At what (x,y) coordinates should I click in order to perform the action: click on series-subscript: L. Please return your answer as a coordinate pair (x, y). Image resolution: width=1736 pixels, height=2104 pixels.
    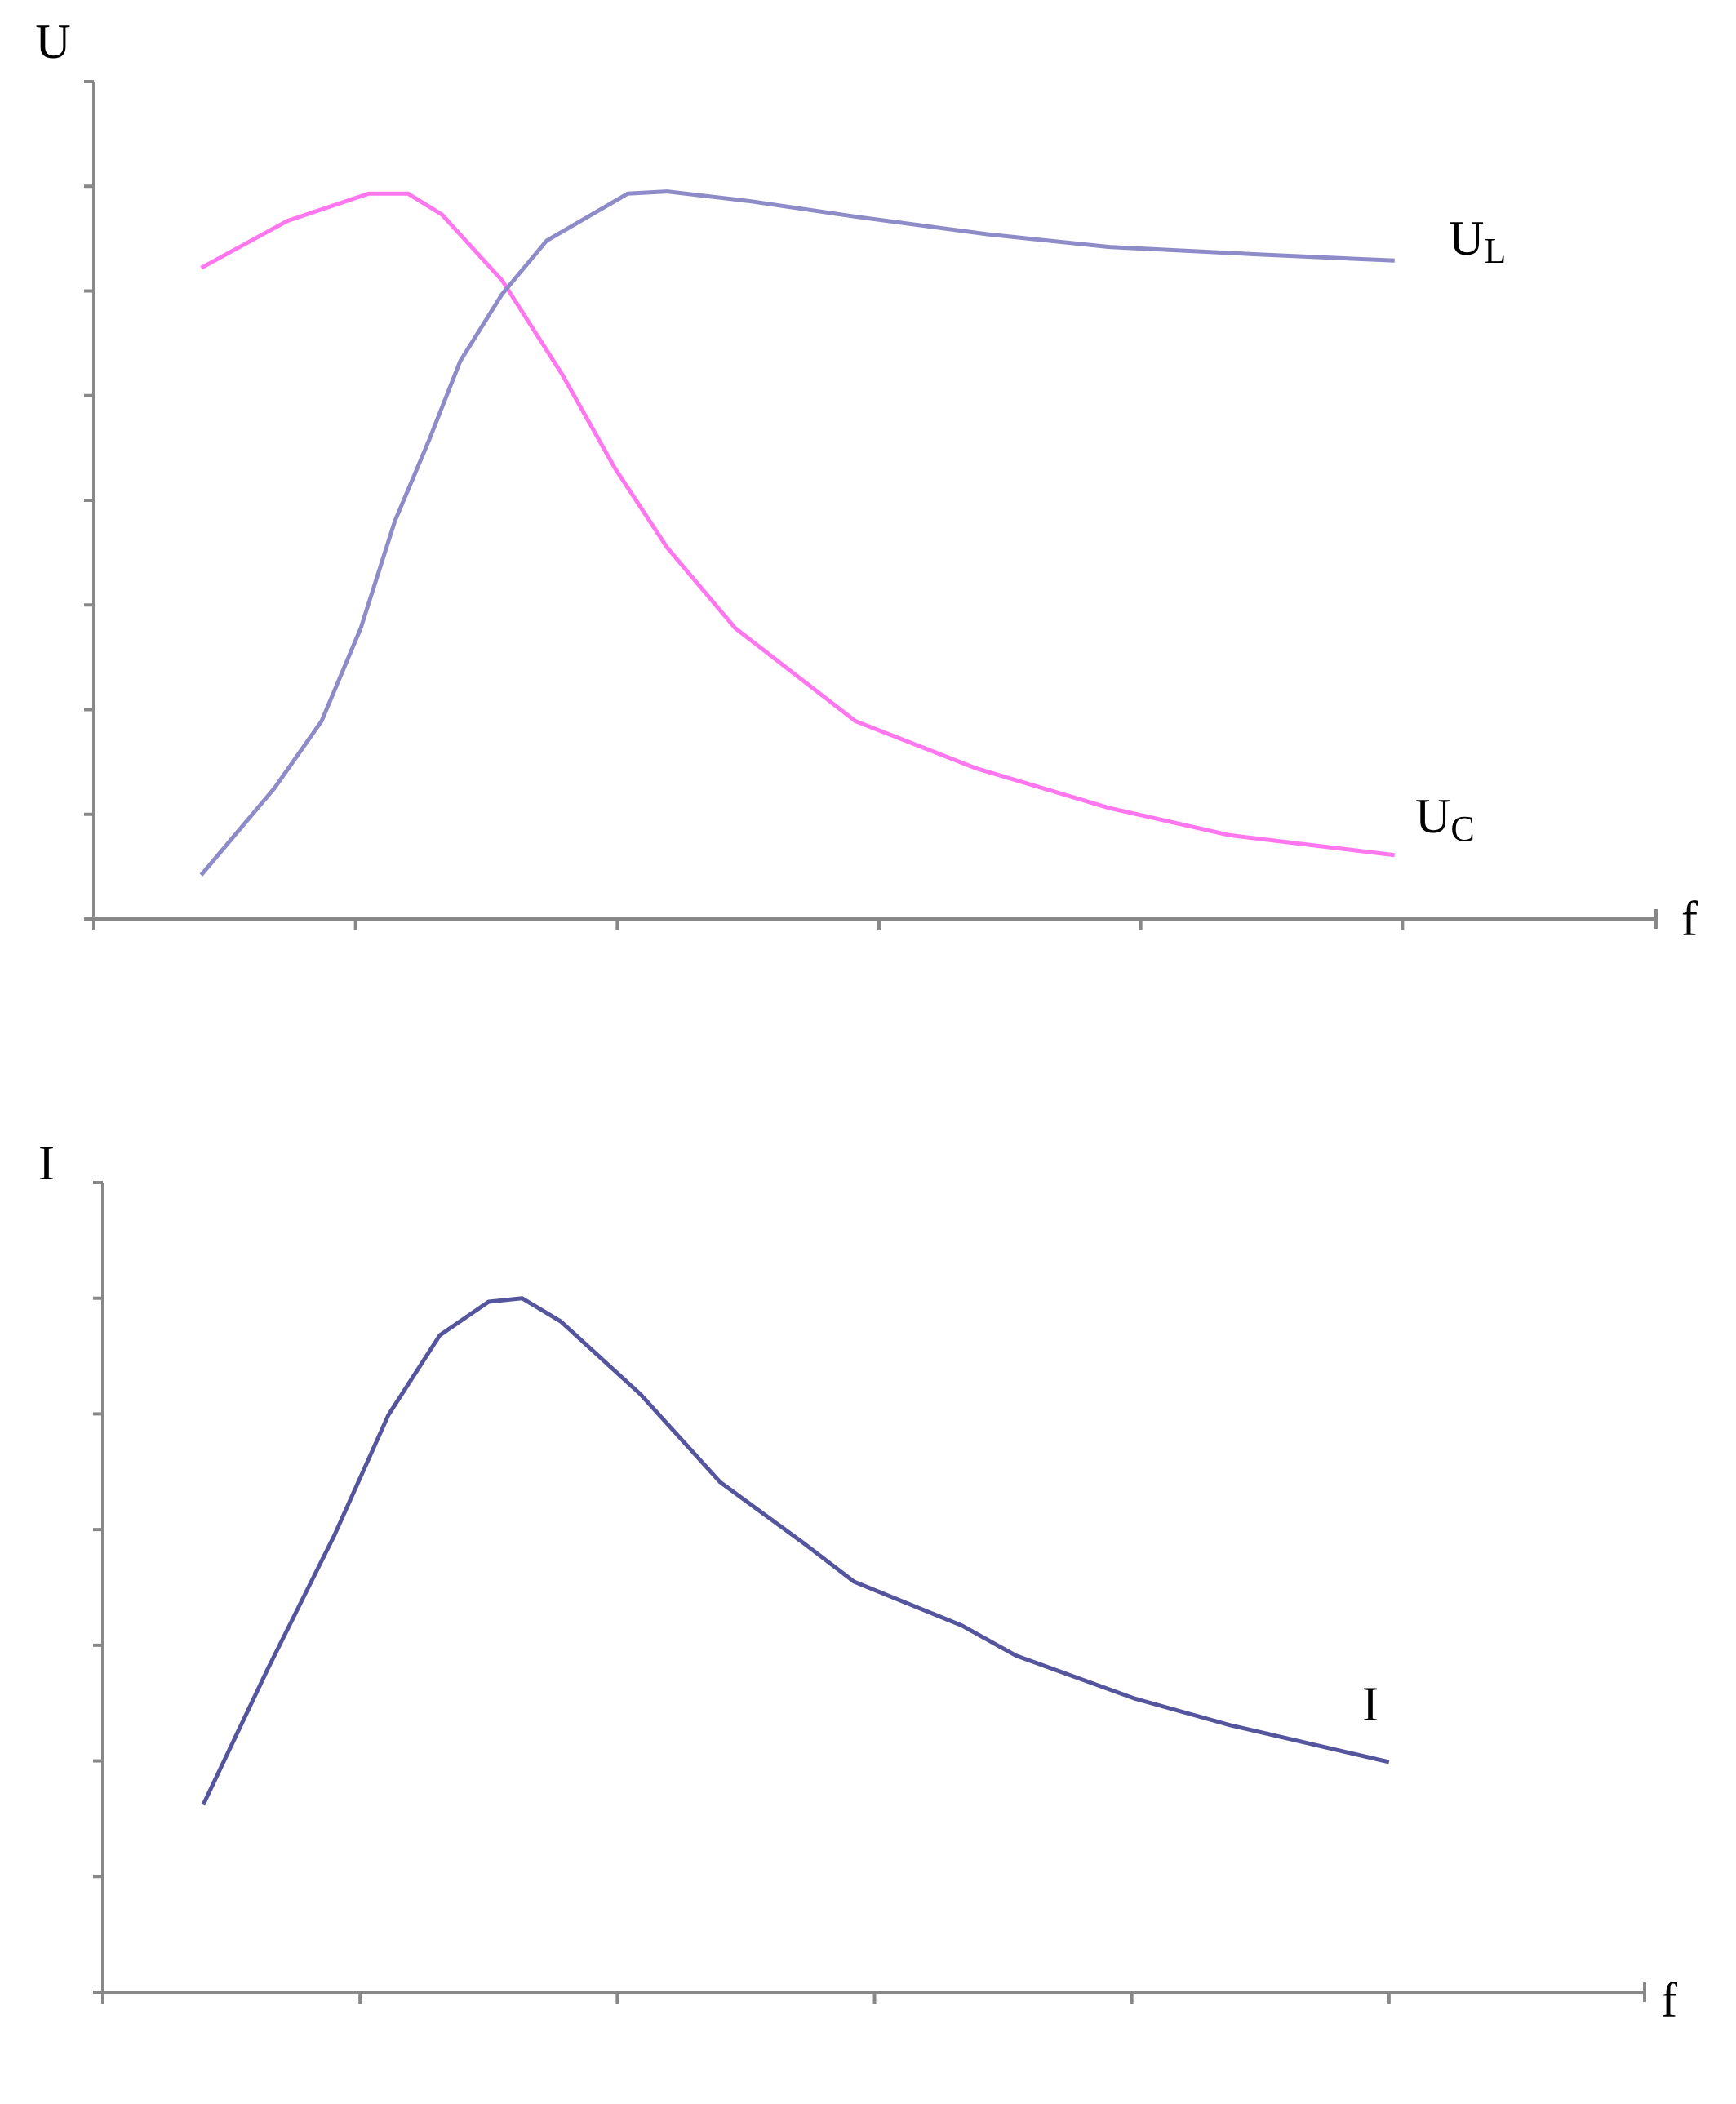
    Looking at the image, I should click on (1495, 251).